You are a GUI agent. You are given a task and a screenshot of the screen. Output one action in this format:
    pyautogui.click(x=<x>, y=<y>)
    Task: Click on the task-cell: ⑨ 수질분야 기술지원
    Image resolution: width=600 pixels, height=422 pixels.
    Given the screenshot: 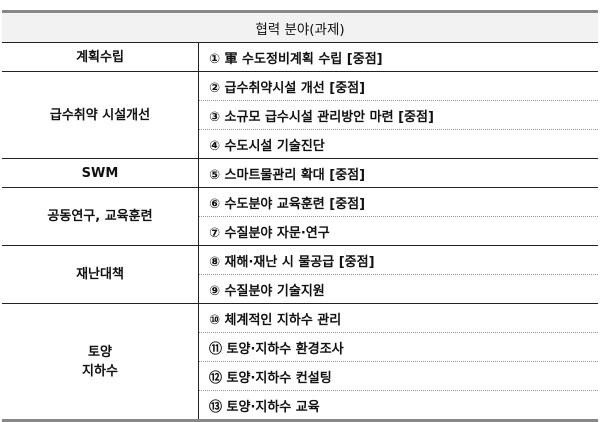 What is the action you would take?
    pyautogui.click(x=398, y=289)
    